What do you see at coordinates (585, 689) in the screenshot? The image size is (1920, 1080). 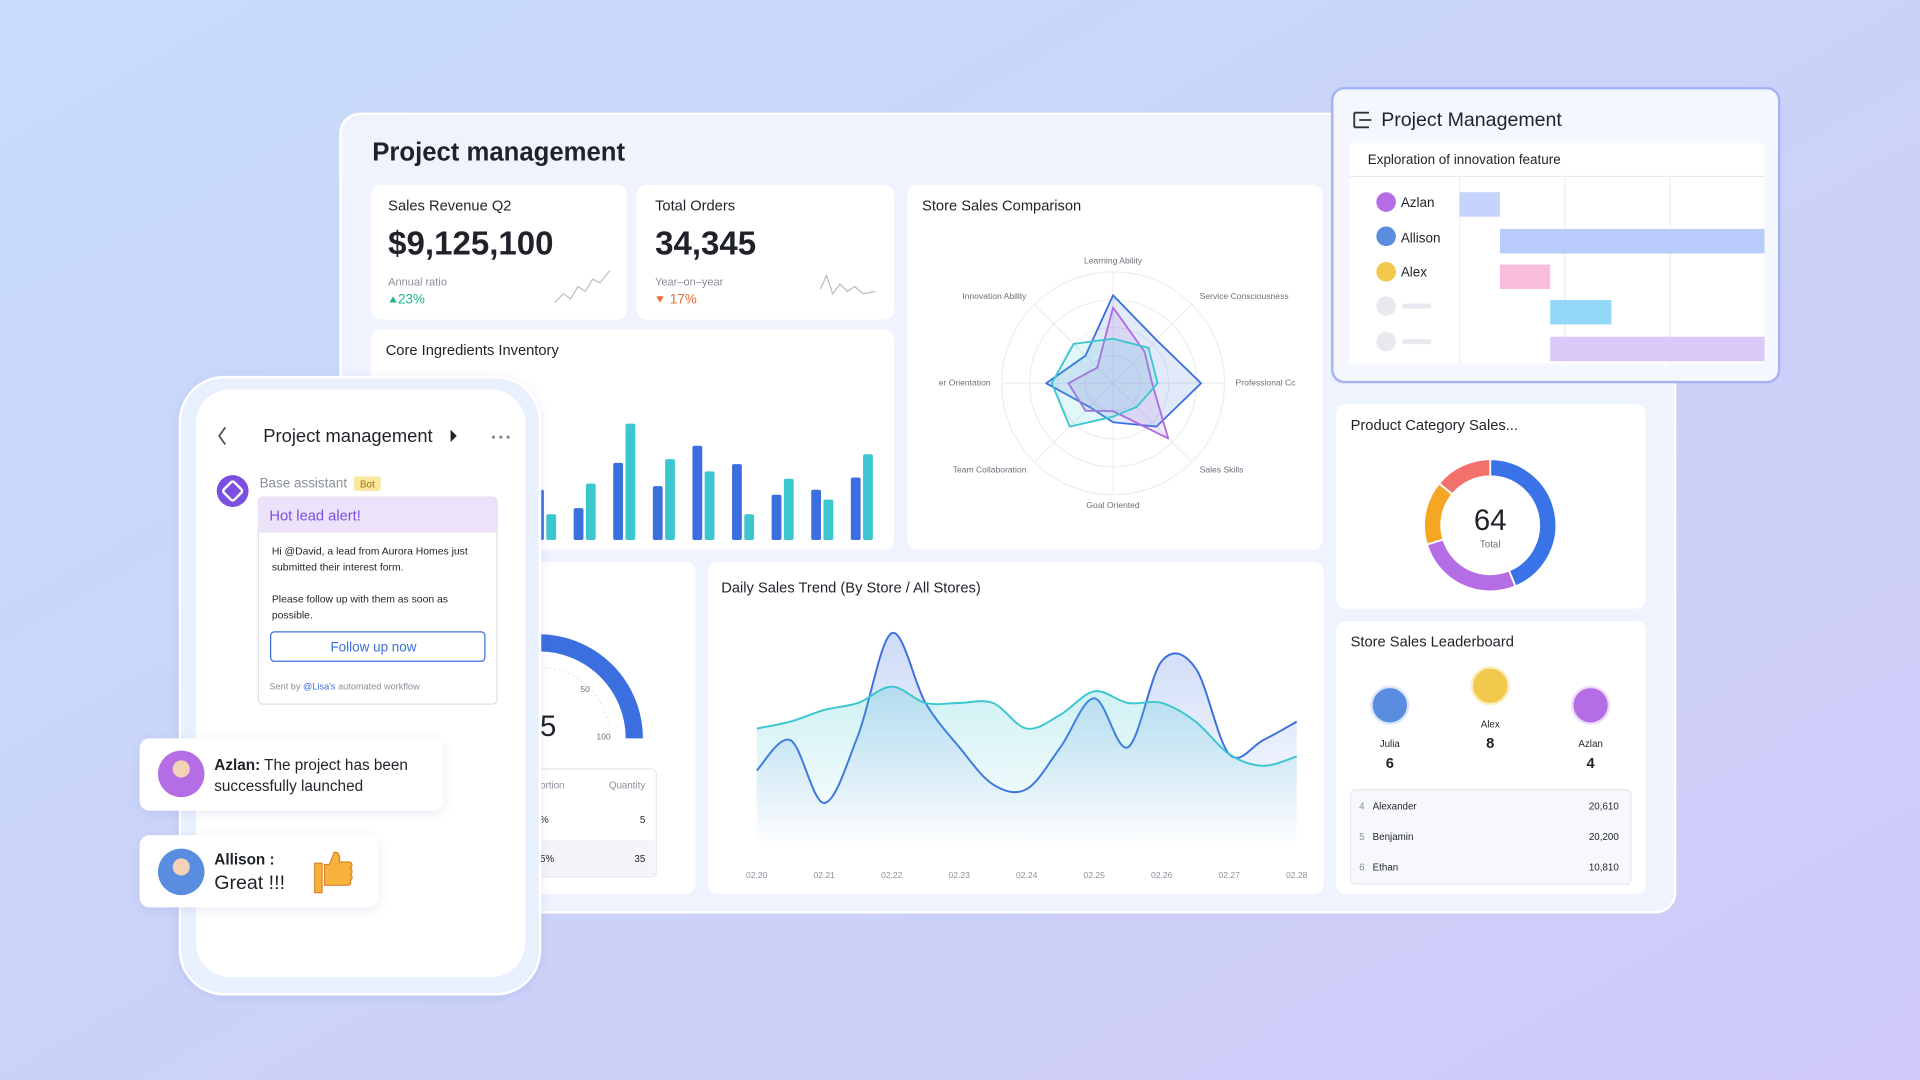 I see `gauge-tick: 50` at bounding box center [585, 689].